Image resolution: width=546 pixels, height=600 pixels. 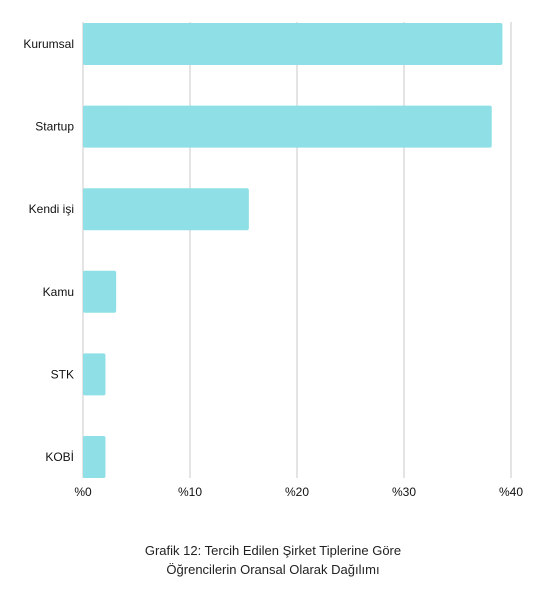 I want to click on x-tick-label: %40, so click(x=511, y=492).